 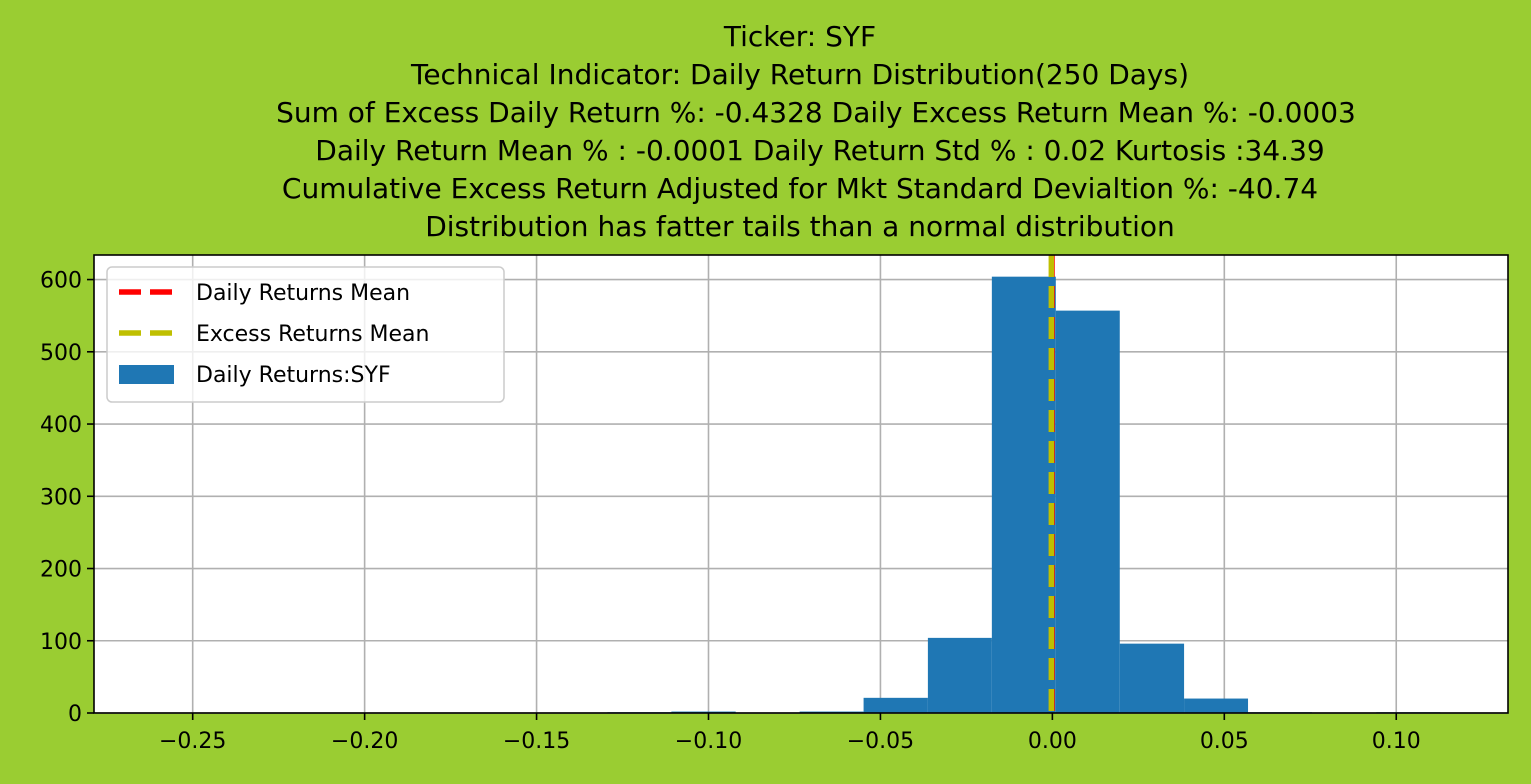 What do you see at coordinates (61, 497) in the screenshot?
I see `y-tick-label: 300` at bounding box center [61, 497].